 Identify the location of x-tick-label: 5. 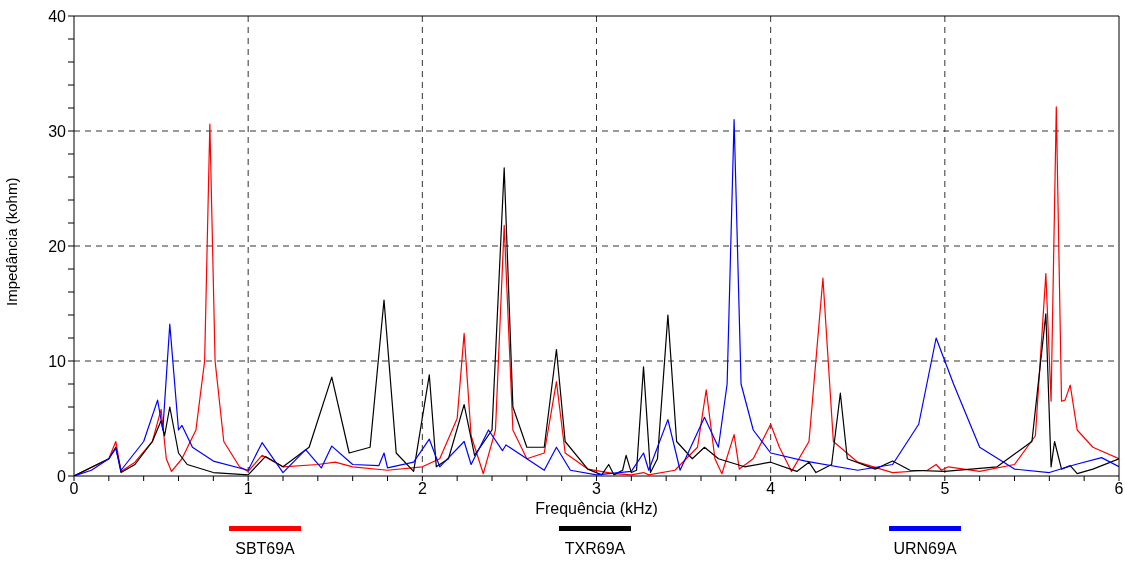
(945, 489).